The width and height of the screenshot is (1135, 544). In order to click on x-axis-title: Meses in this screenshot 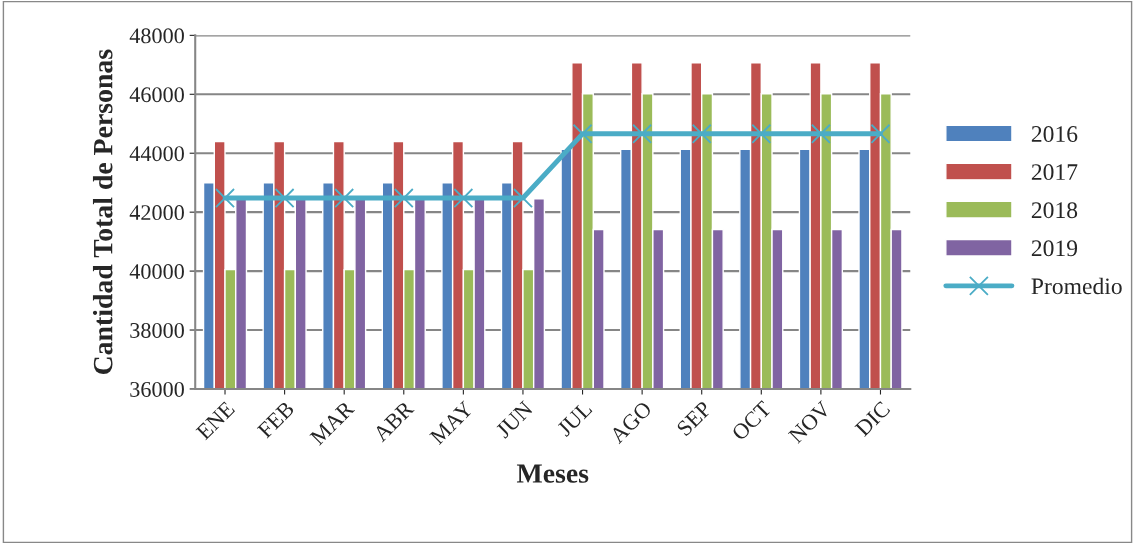, I will do `click(552, 473)`.